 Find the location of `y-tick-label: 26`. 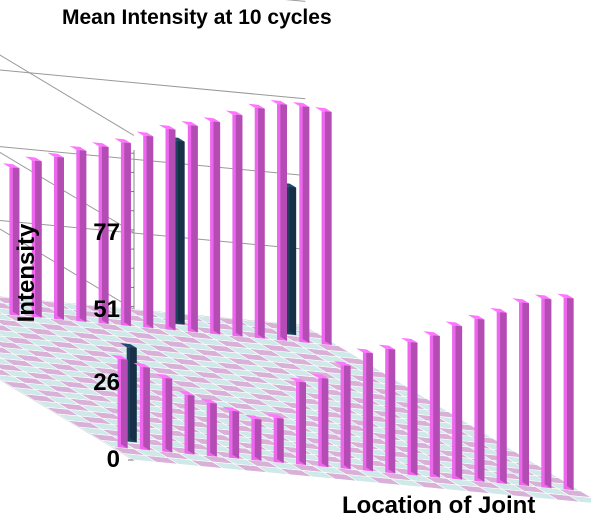

y-tick-label: 26 is located at coordinates (106, 383).